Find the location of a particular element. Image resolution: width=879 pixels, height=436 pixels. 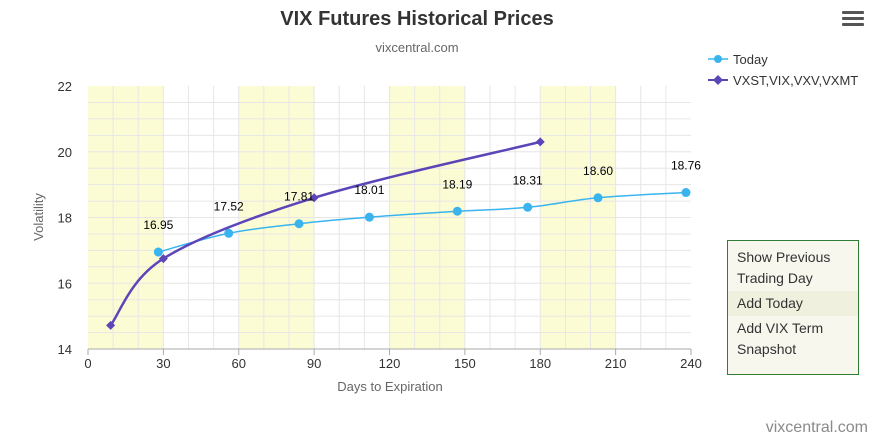

y-tick-label: 14 is located at coordinates (65, 349).